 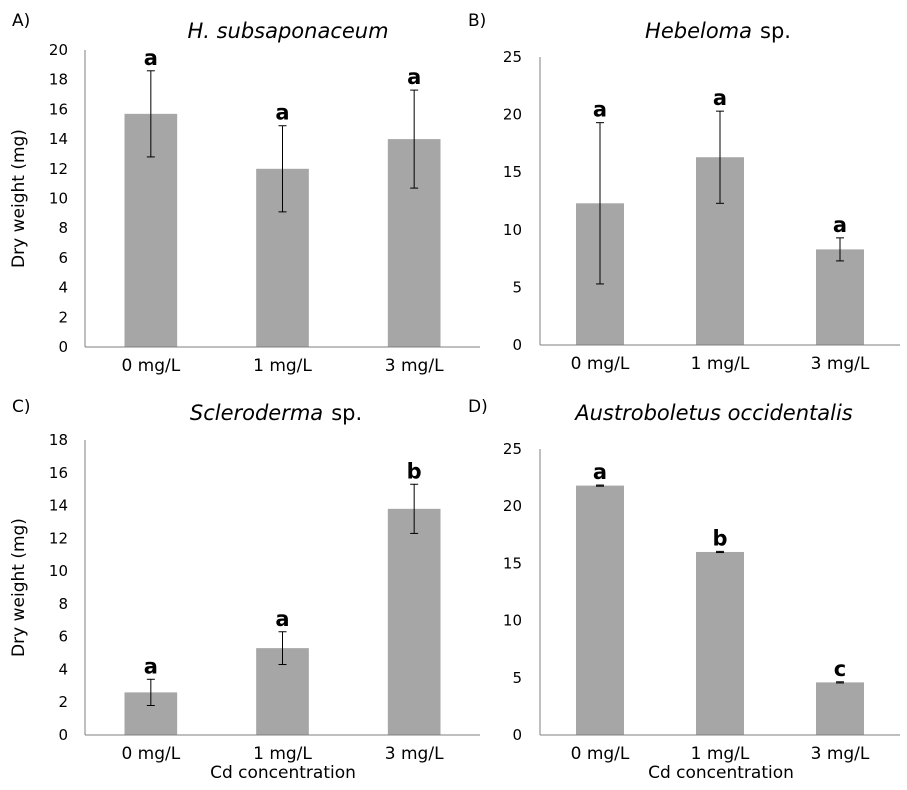 I want to click on title-species: H. subsaponaceum, so click(x=287, y=31).